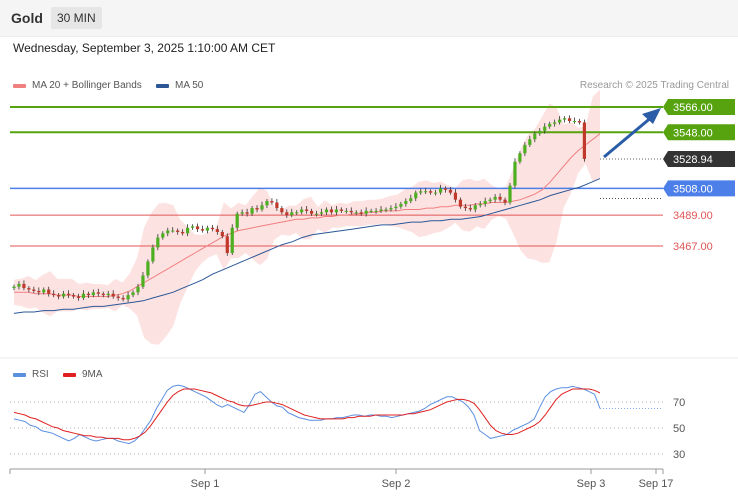 This screenshot has height=500, width=738. I want to click on x-tick-label: Sep 1, so click(205, 484).